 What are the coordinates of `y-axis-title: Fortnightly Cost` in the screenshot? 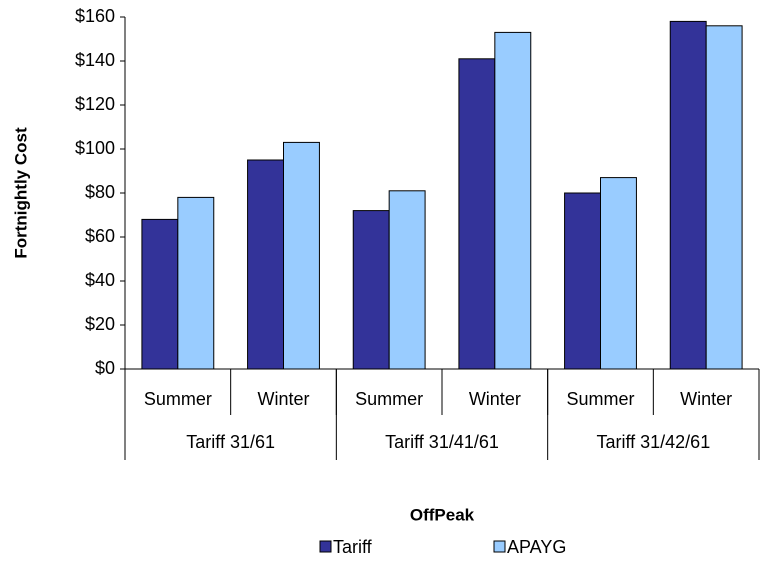 It's located at (20, 193).